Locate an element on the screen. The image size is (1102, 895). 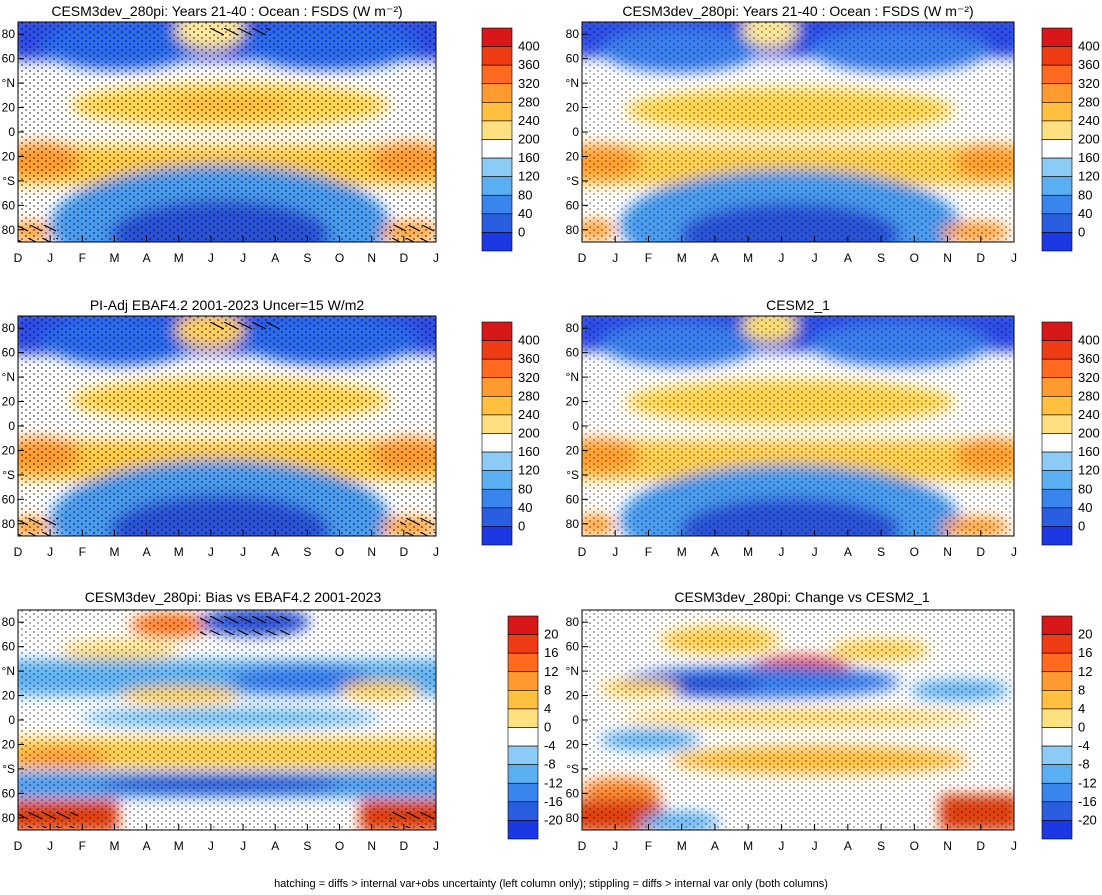
colorbar-label: 40 is located at coordinates (525, 507).